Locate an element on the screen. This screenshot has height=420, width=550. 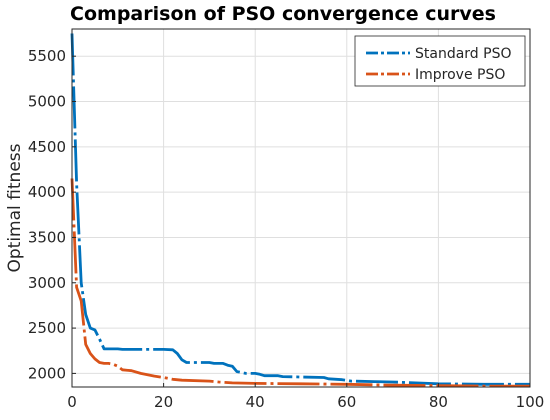
x-tick-label: 60 is located at coordinates (346, 402).